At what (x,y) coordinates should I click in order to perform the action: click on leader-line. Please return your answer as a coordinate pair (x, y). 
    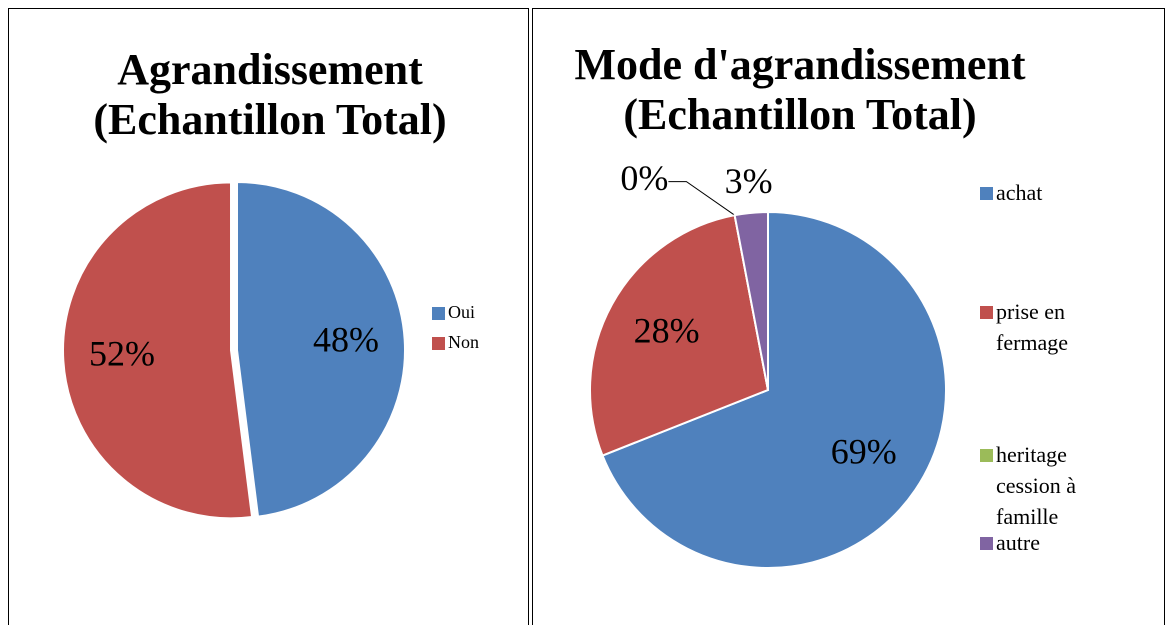
    Looking at the image, I should click on (701, 198).